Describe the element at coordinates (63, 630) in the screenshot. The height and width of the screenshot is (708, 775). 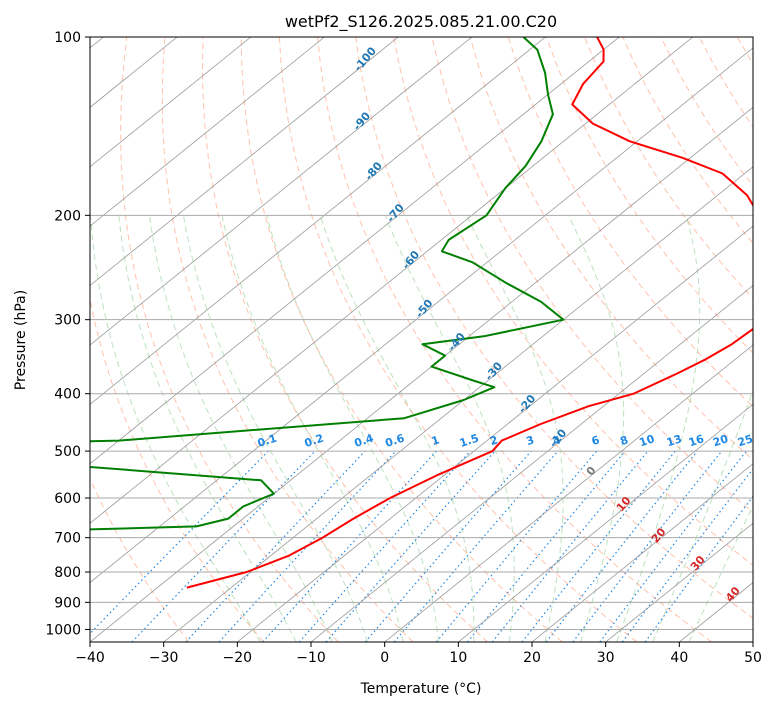
I see `y-tick-label: 1000` at that location.